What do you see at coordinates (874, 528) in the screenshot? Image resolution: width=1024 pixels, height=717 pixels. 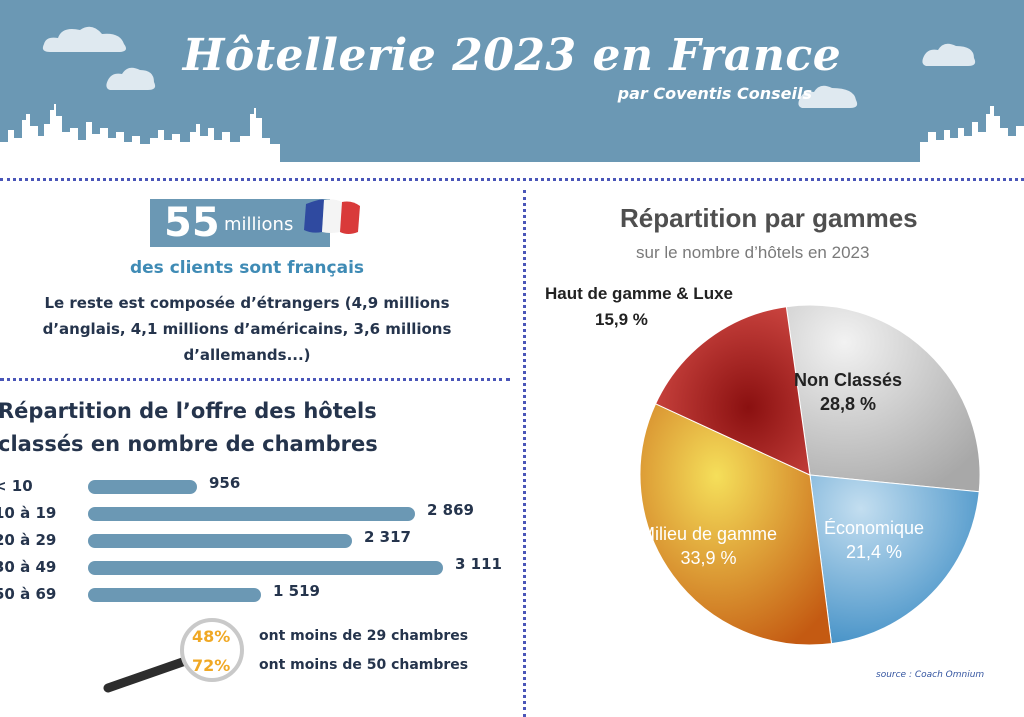 I see `slice-name: Économique` at bounding box center [874, 528].